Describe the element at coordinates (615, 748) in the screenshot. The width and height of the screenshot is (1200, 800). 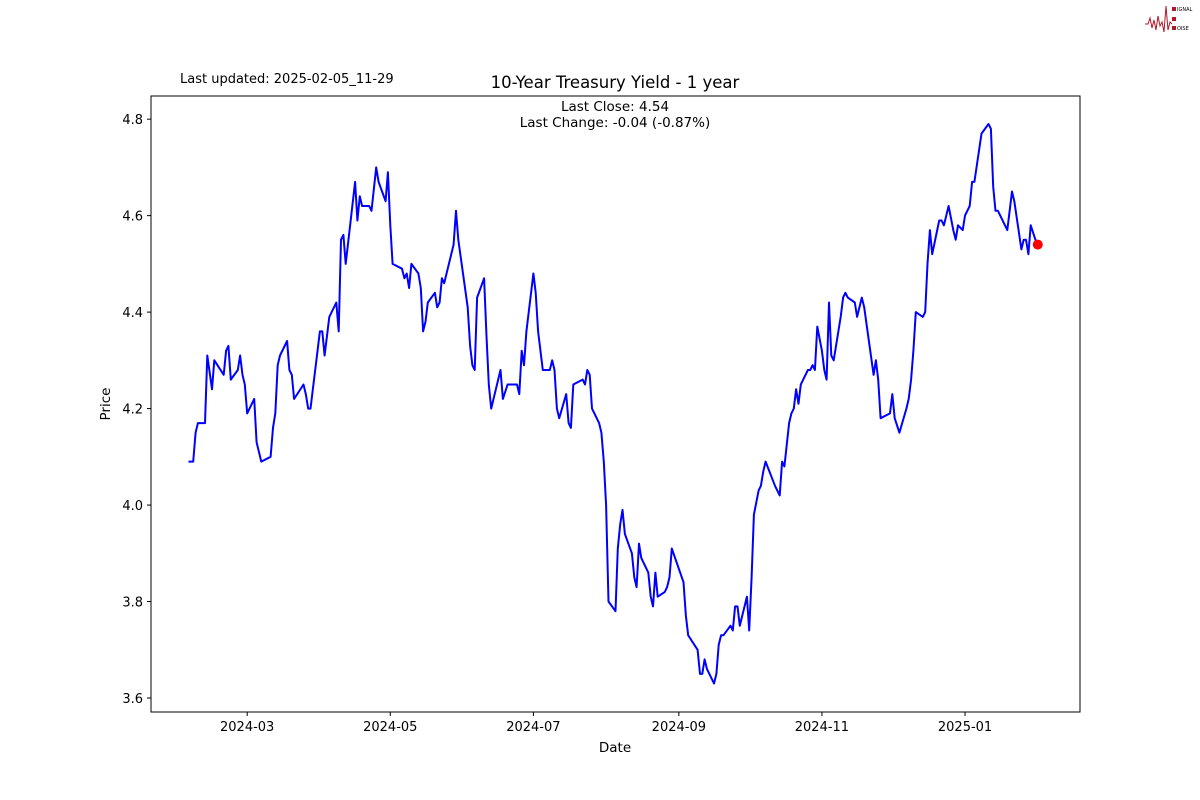
I see `x-axis-label: Date` at that location.